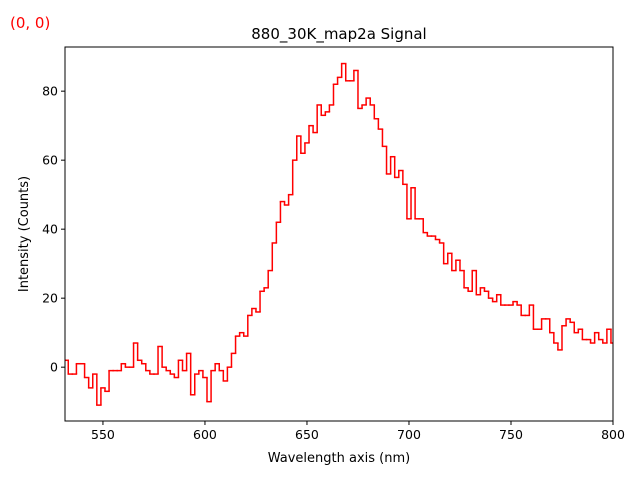 The width and height of the screenshot is (640, 480). Describe the element at coordinates (24, 234) in the screenshot. I see `y-axis-label: Intensity (Counts)` at that location.